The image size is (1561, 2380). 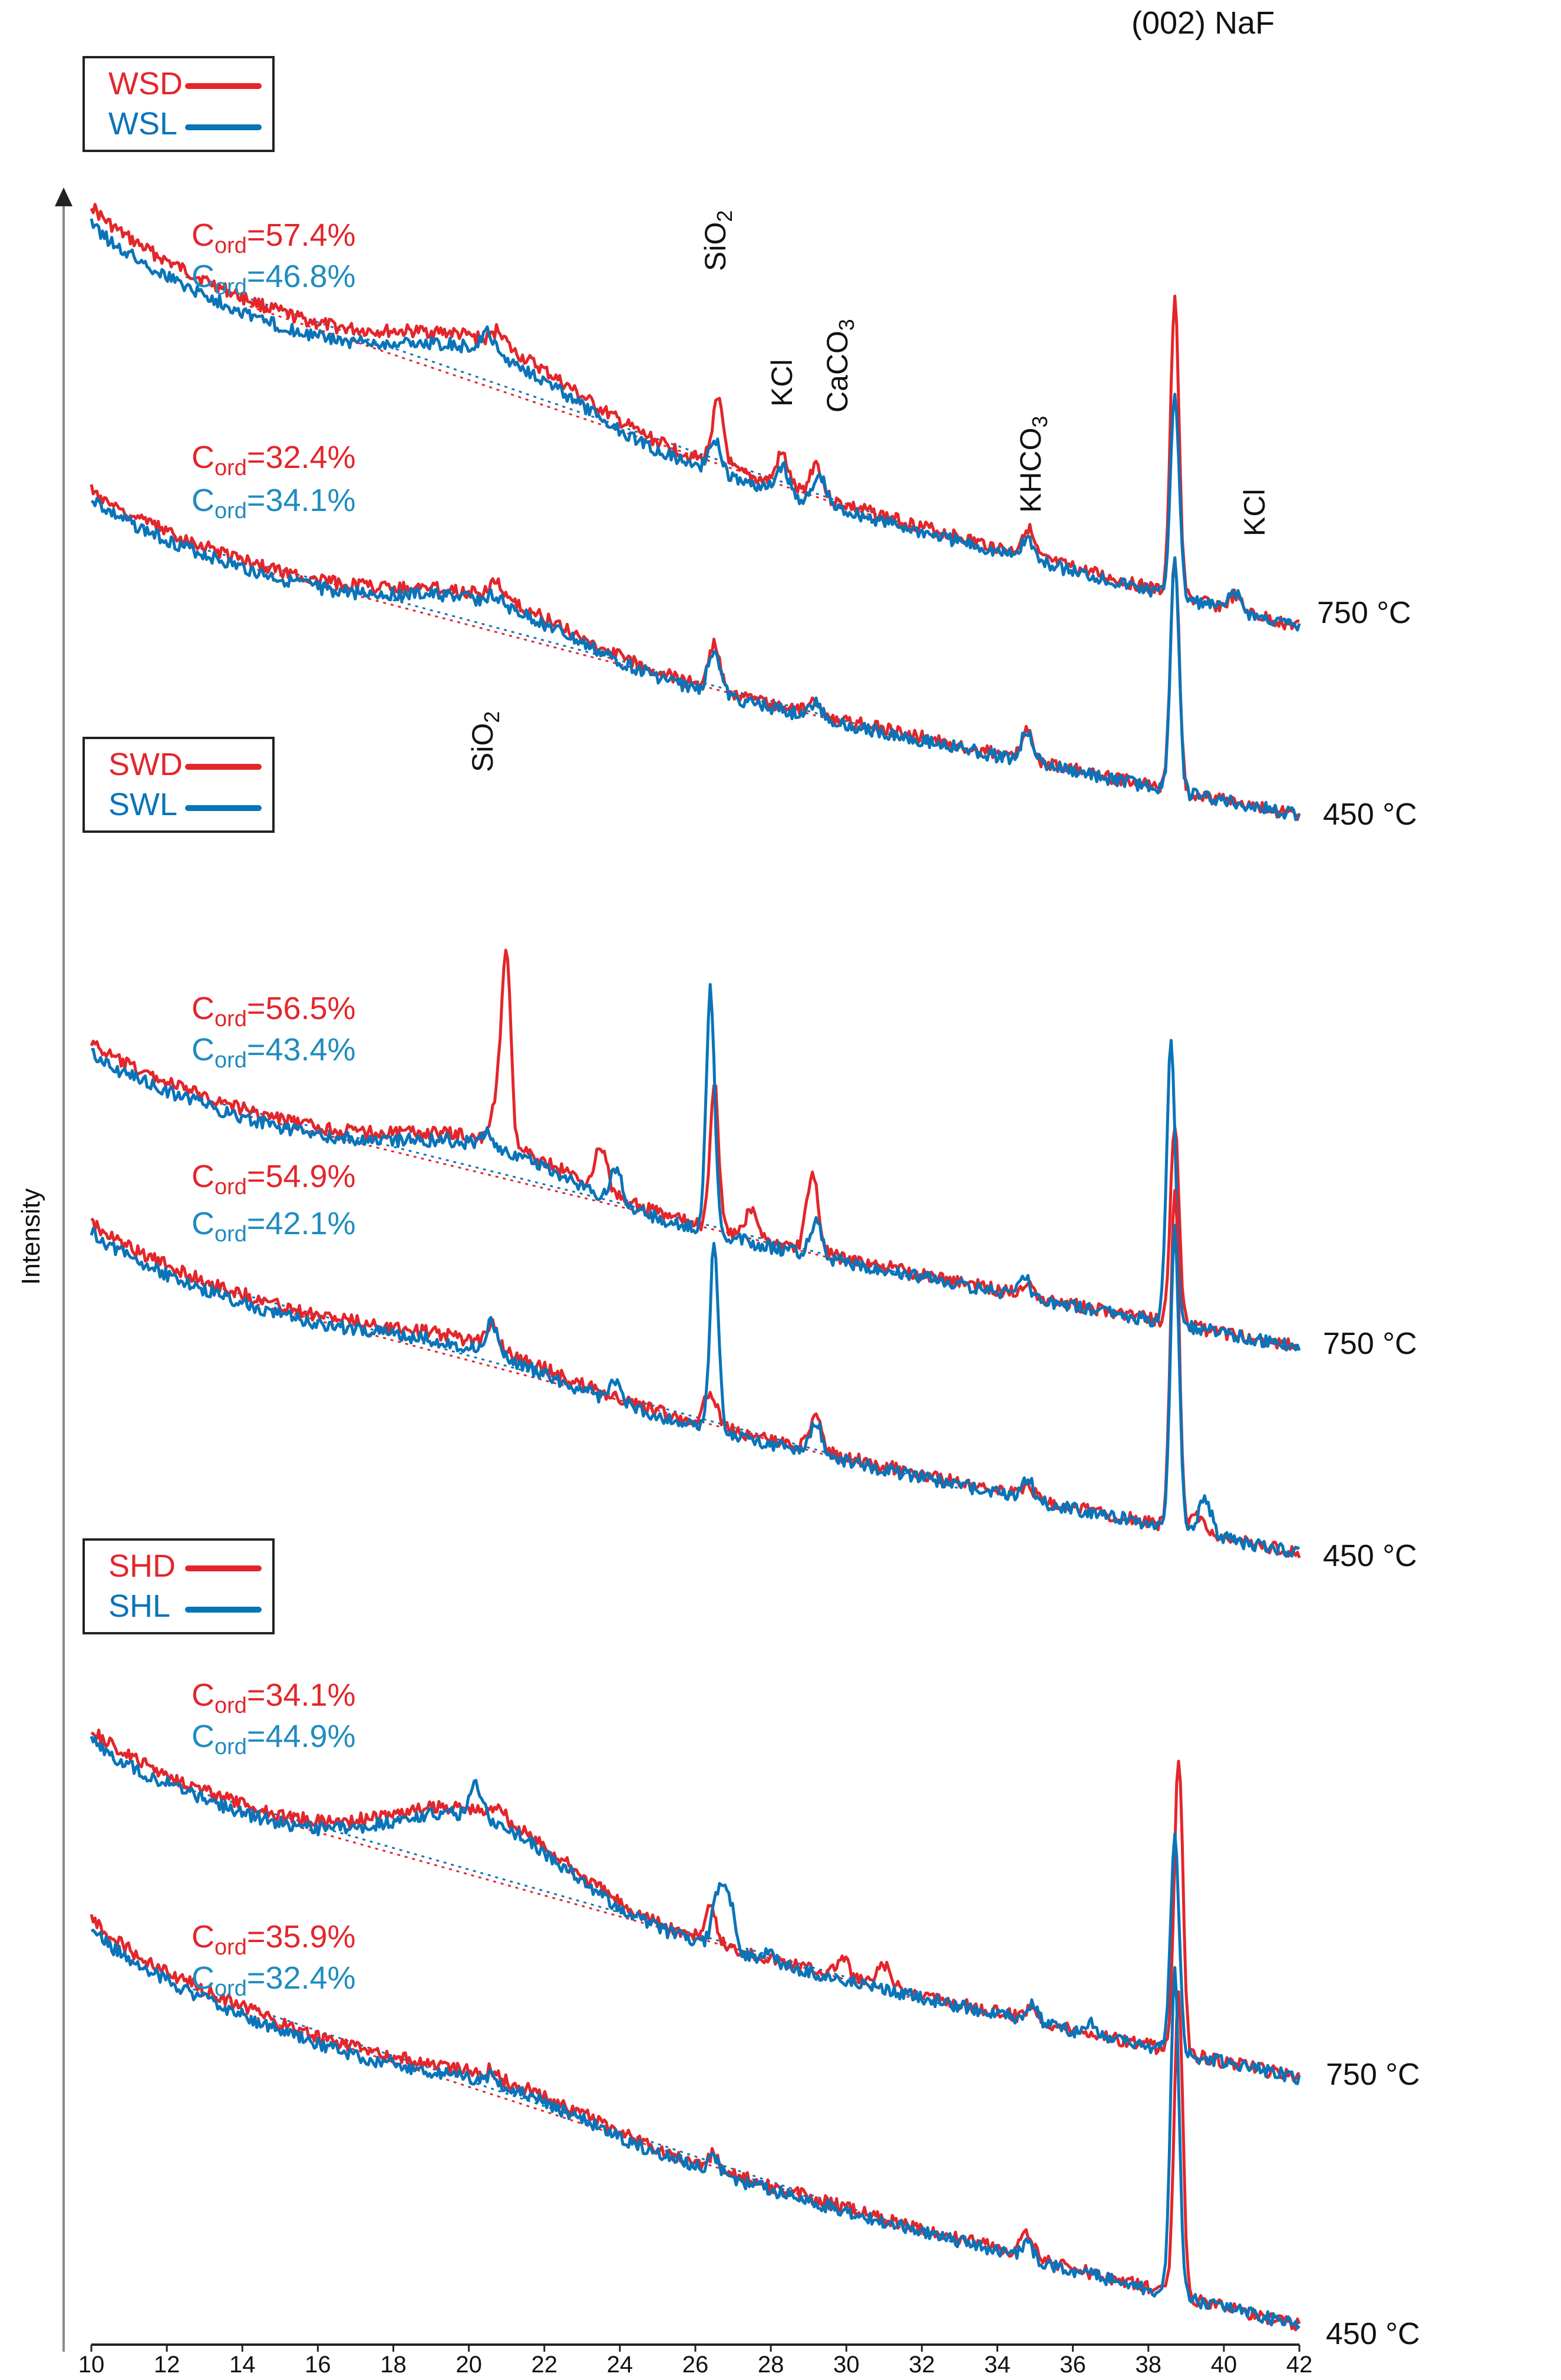 I want to click on x-tick-label: 22, so click(x=544, y=2365).